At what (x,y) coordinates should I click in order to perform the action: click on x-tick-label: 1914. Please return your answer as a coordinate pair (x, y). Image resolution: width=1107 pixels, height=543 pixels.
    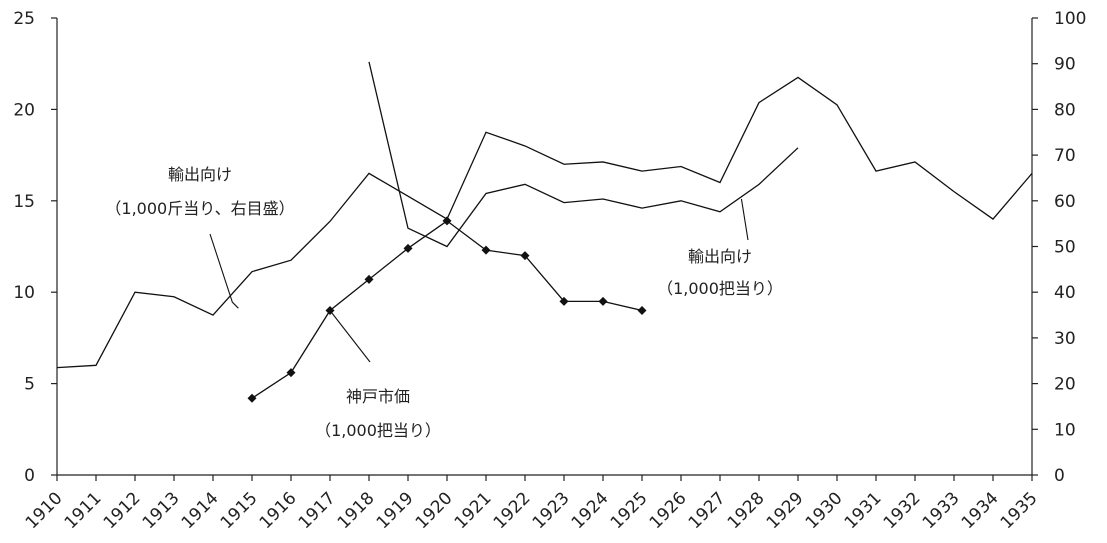
    Looking at the image, I should click on (200, 510).